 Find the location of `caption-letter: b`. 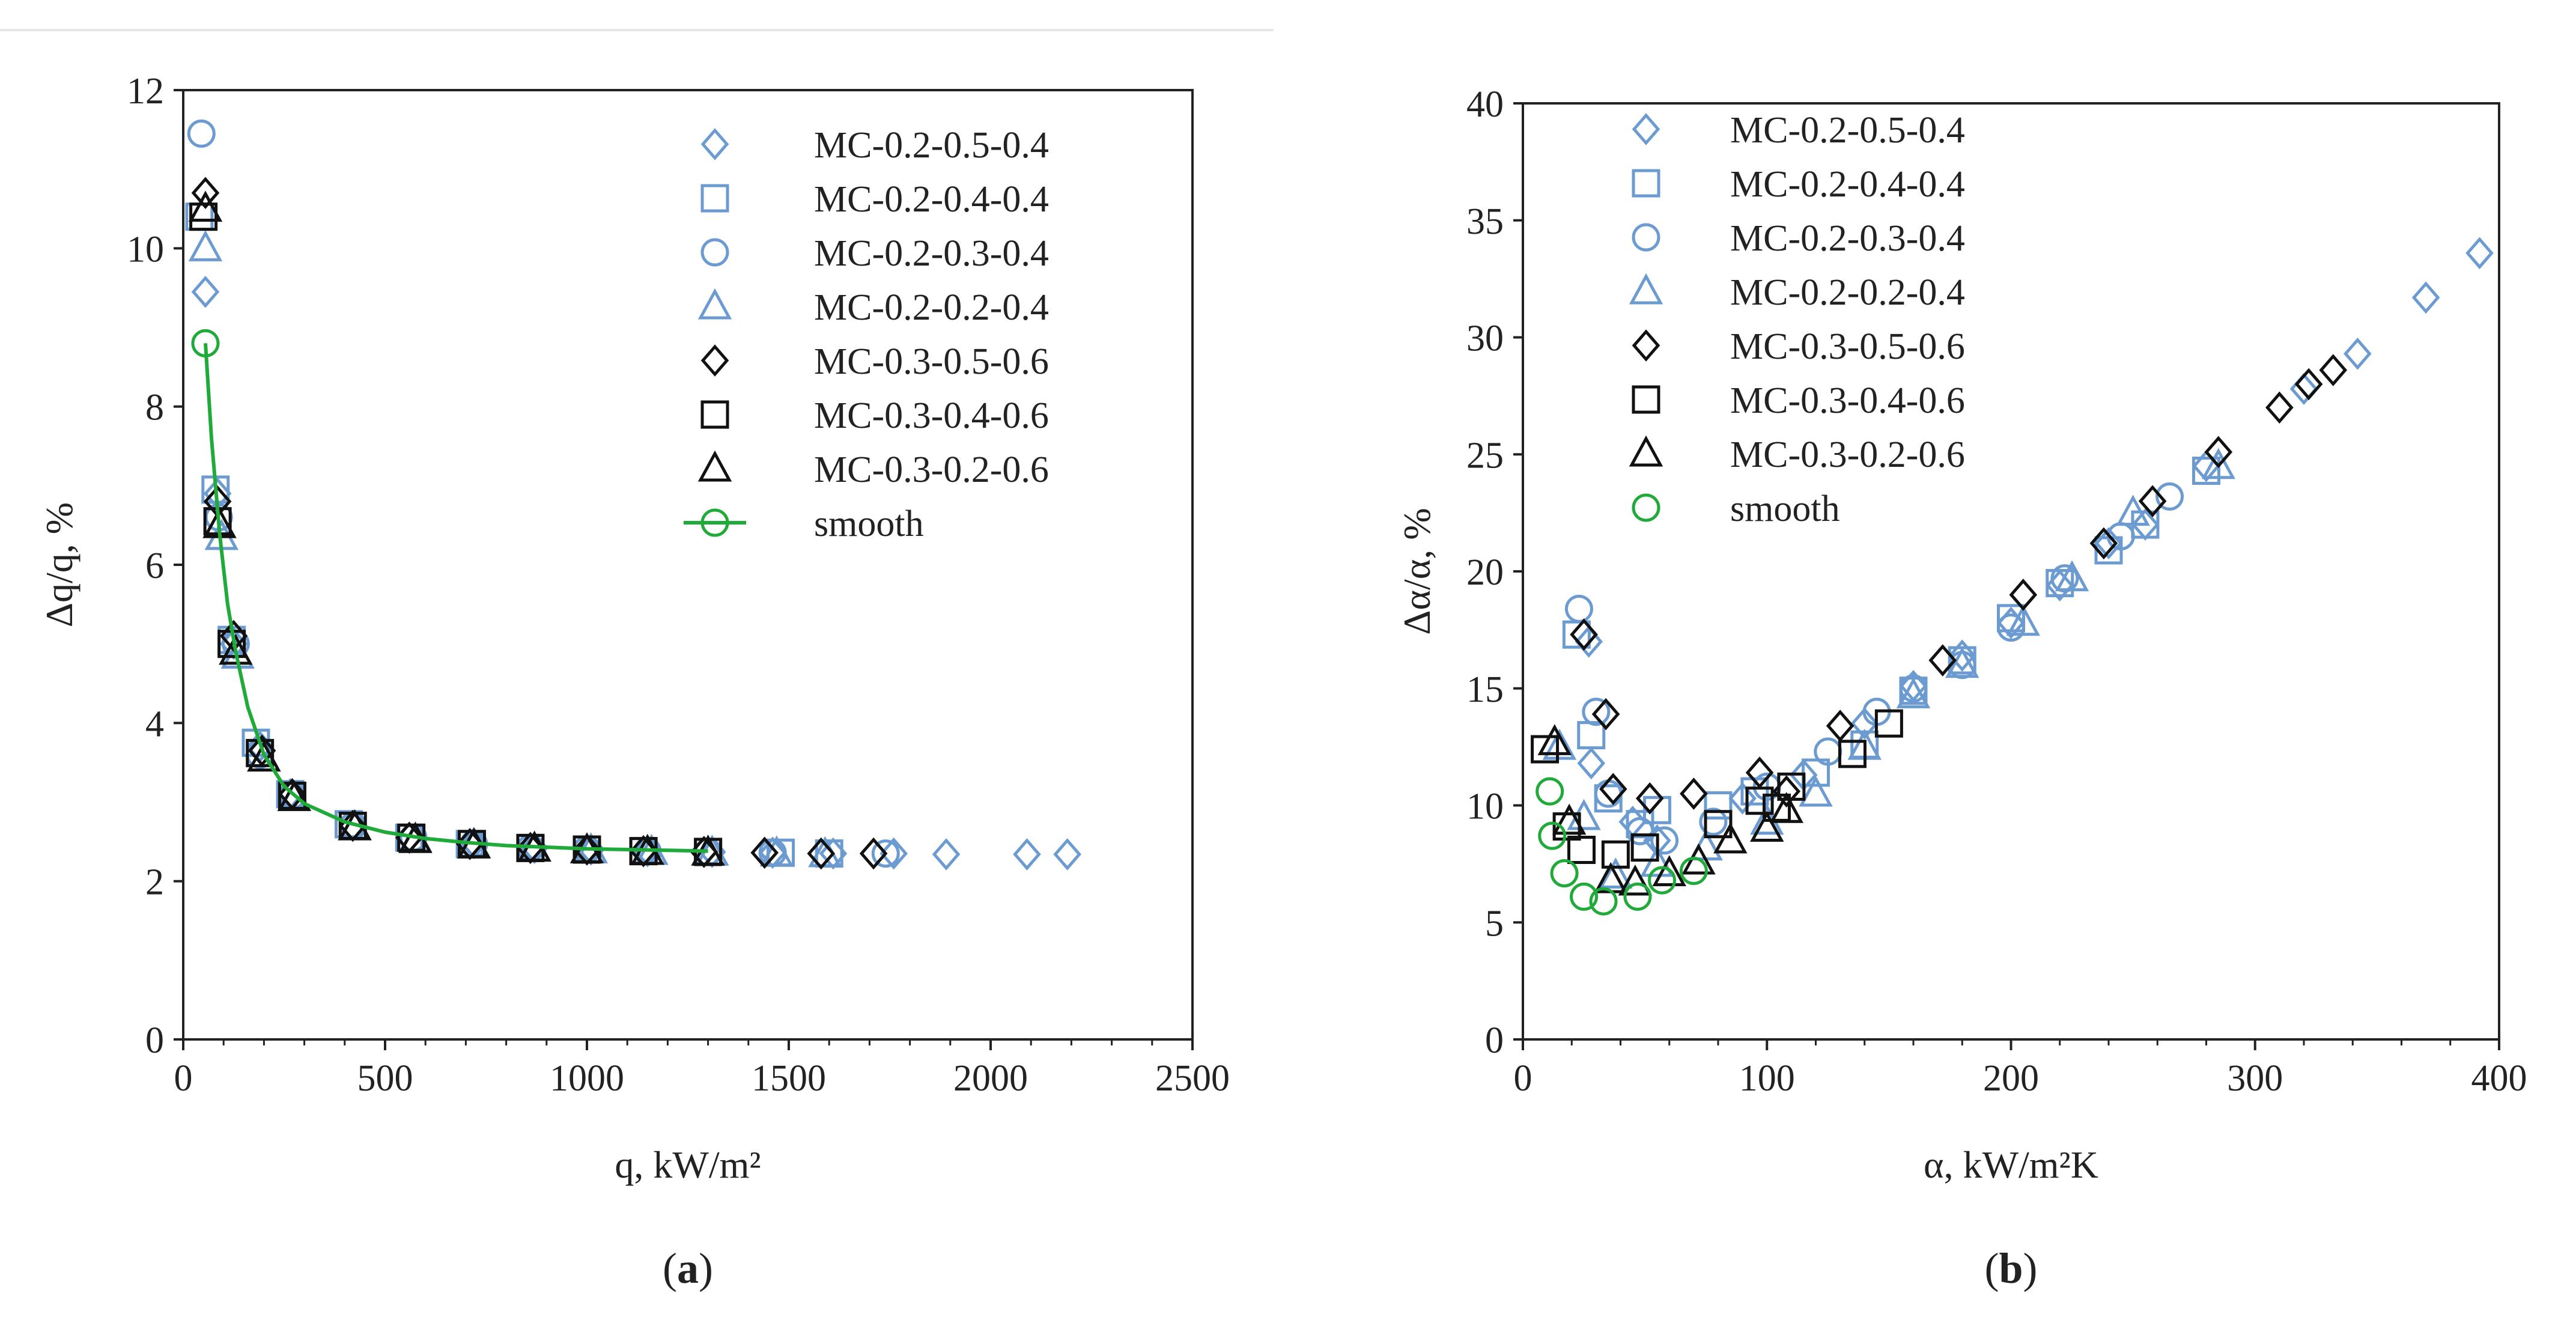

caption-letter: b is located at coordinates (2011, 1268).